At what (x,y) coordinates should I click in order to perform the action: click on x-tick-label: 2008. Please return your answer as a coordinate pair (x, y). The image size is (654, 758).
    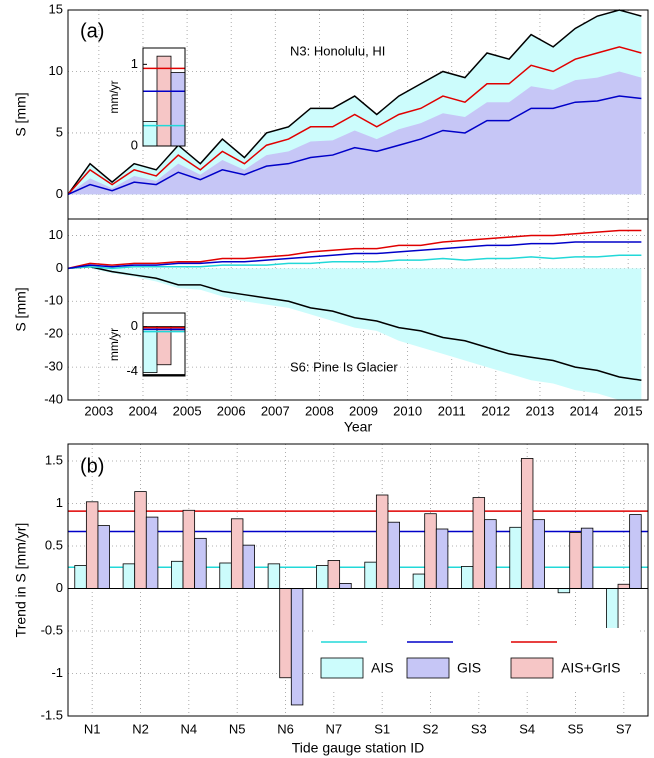
    Looking at the image, I should click on (319, 410).